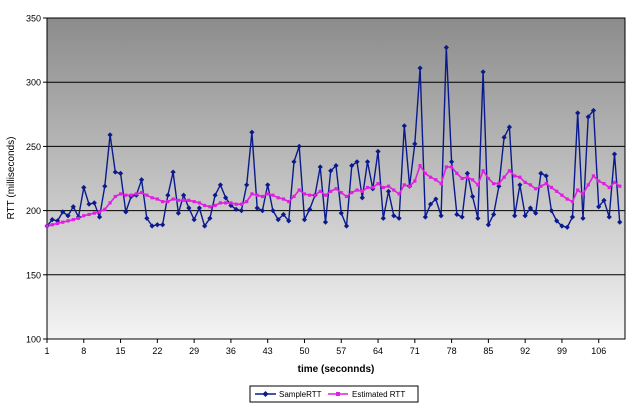 The height and width of the screenshot is (415, 636). Describe the element at coordinates (33, 19) in the screenshot. I see `y-tick-label: 350` at that location.